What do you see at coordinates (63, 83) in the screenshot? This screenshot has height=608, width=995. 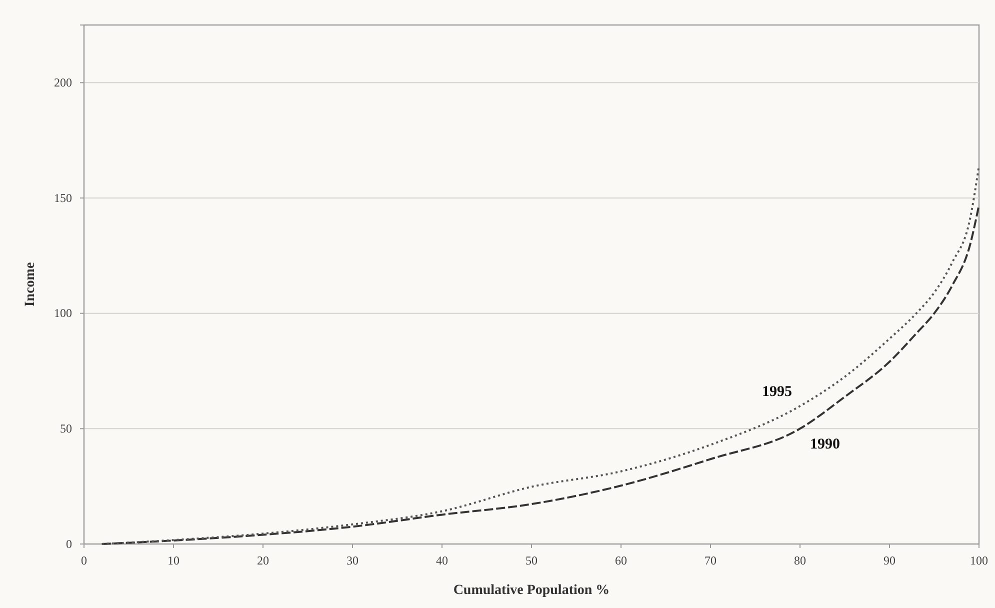 I see `y-tick-label: 200` at bounding box center [63, 83].